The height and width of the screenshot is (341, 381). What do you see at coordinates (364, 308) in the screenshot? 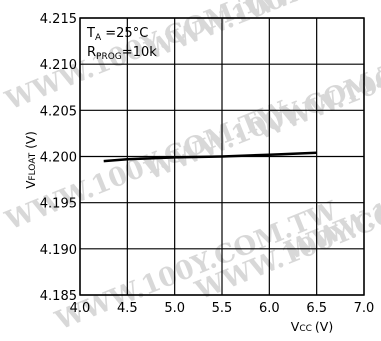
I see `x-tick-label: 7.0` at bounding box center [364, 308].